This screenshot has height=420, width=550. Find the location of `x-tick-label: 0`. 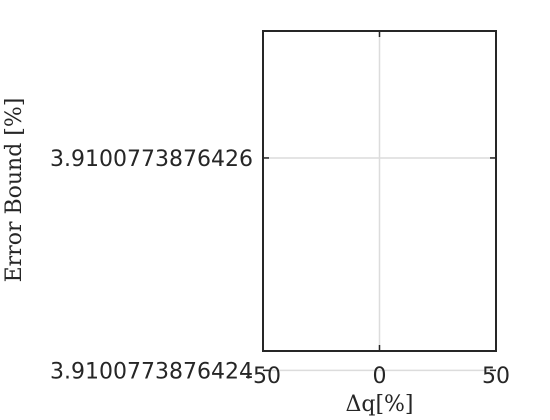

x-tick-label: 0 is located at coordinates (380, 376).